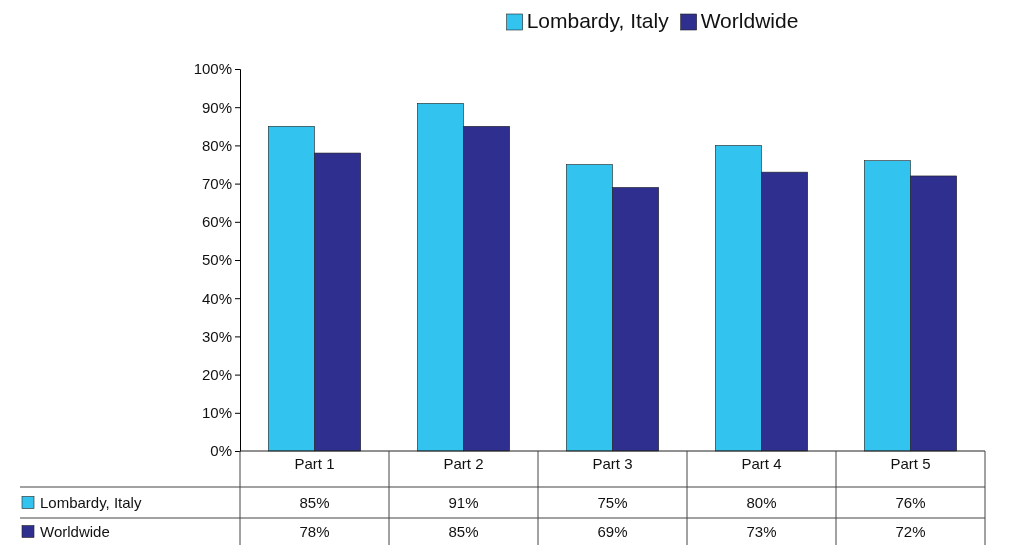 The height and width of the screenshot is (549, 1014). Describe the element at coordinates (612, 502) in the screenshot. I see `data-label: 75%` at that location.